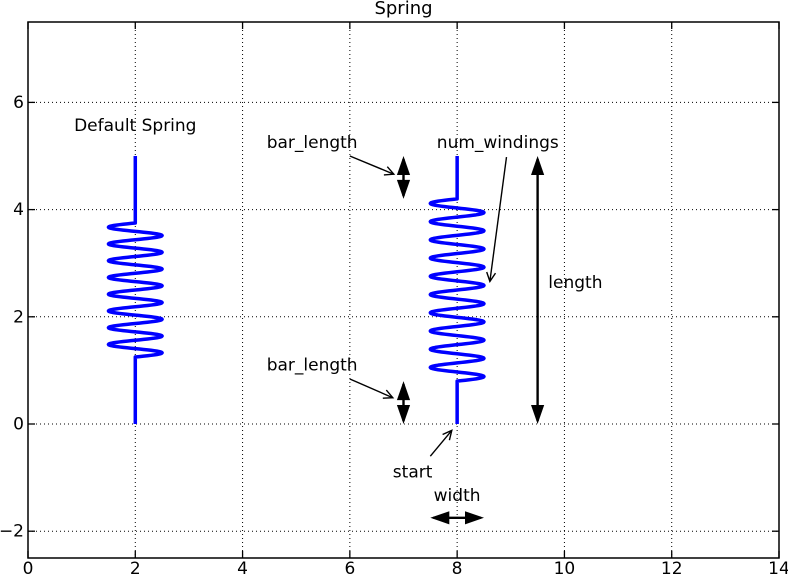 This screenshot has height=577, width=788. What do you see at coordinates (672, 568) in the screenshot?
I see `x-tick-label: 12` at bounding box center [672, 568].